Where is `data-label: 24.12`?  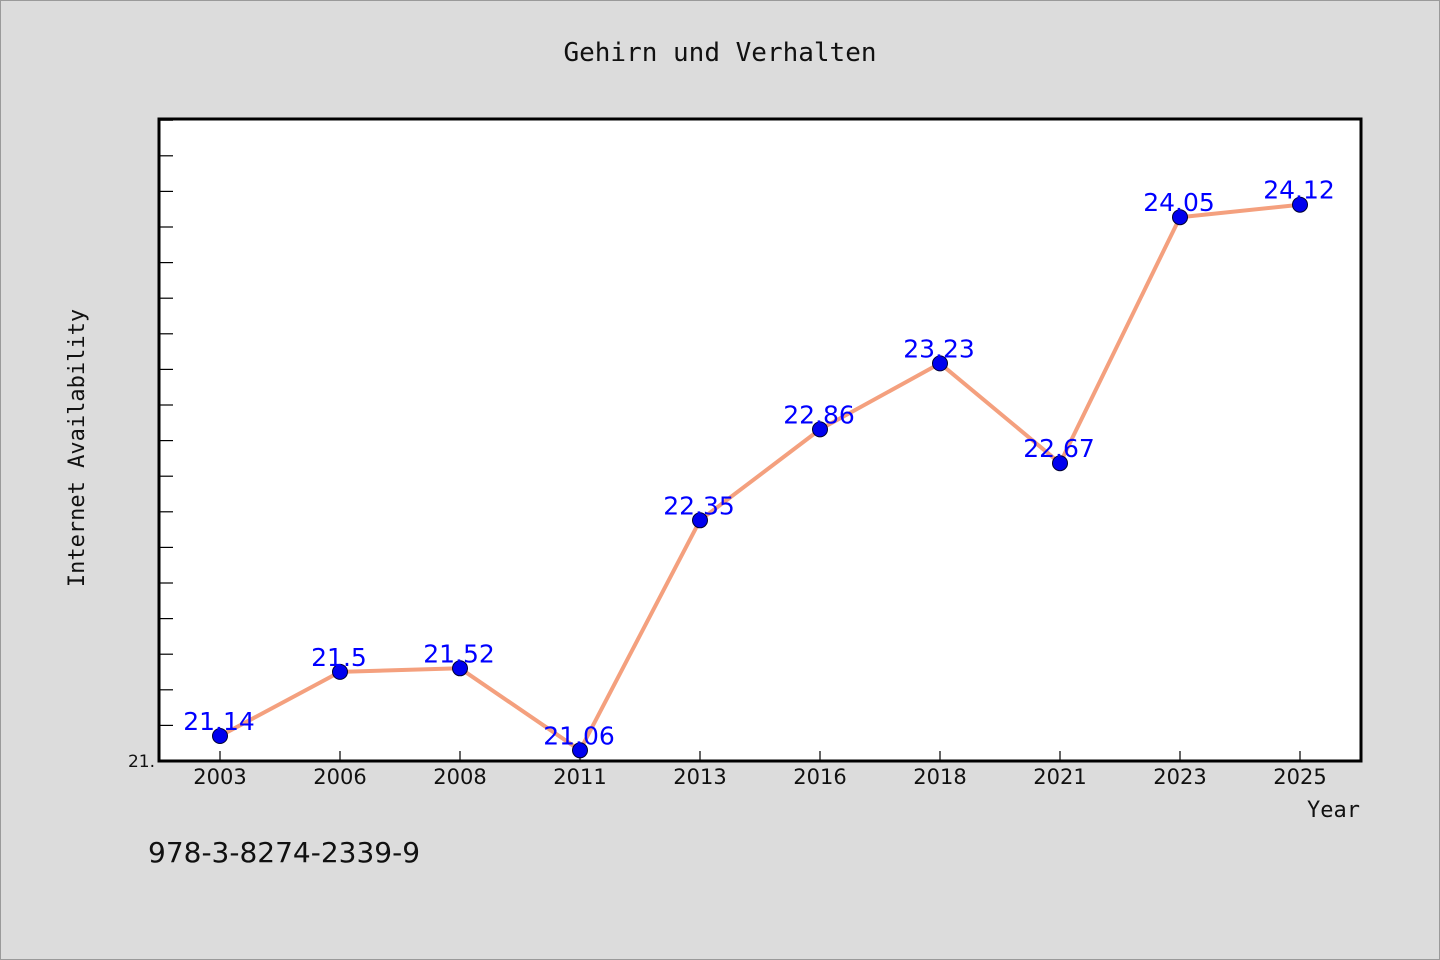 data-label: 24.12 is located at coordinates (1299, 190).